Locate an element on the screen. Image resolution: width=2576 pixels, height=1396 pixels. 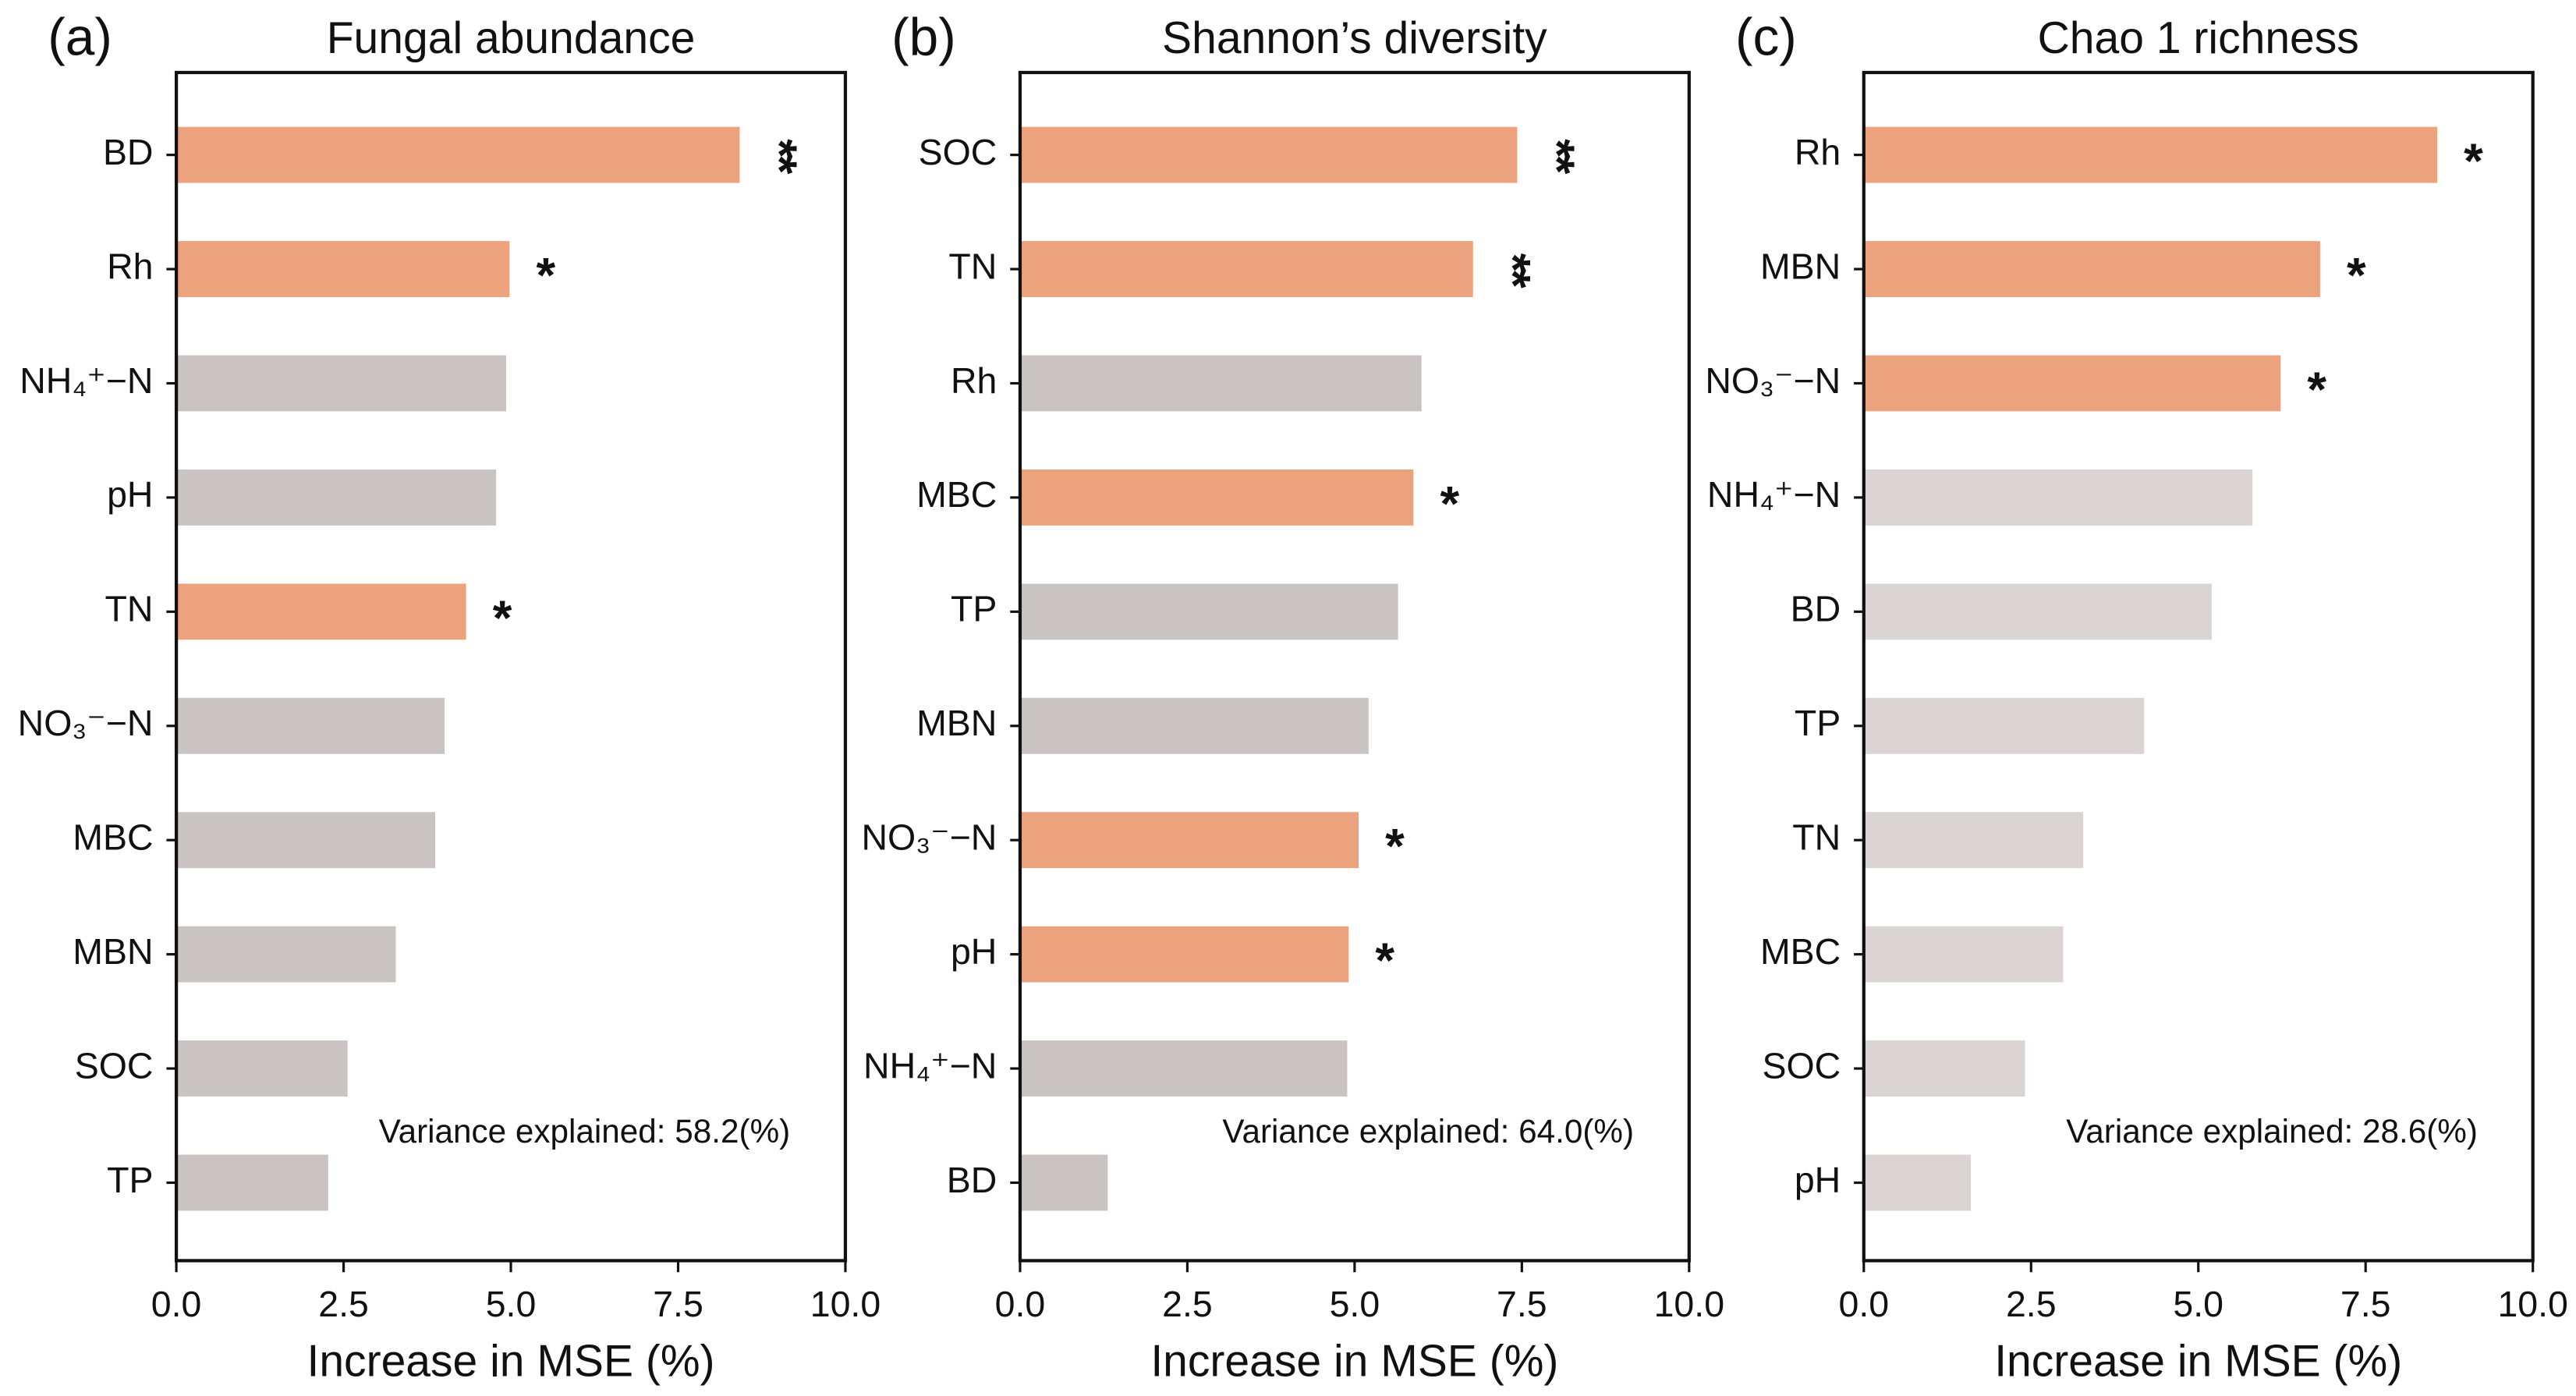
panel-label: (b) is located at coordinates (923, 38).